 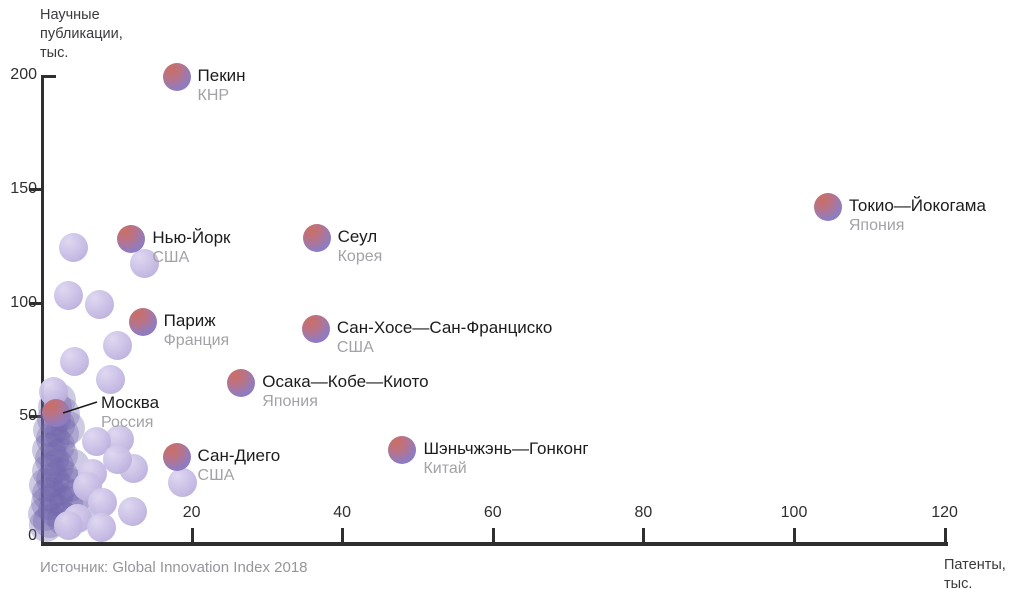 What do you see at coordinates (28, 416) in the screenshot?
I see `y-tick-label-50: 50` at bounding box center [28, 416].